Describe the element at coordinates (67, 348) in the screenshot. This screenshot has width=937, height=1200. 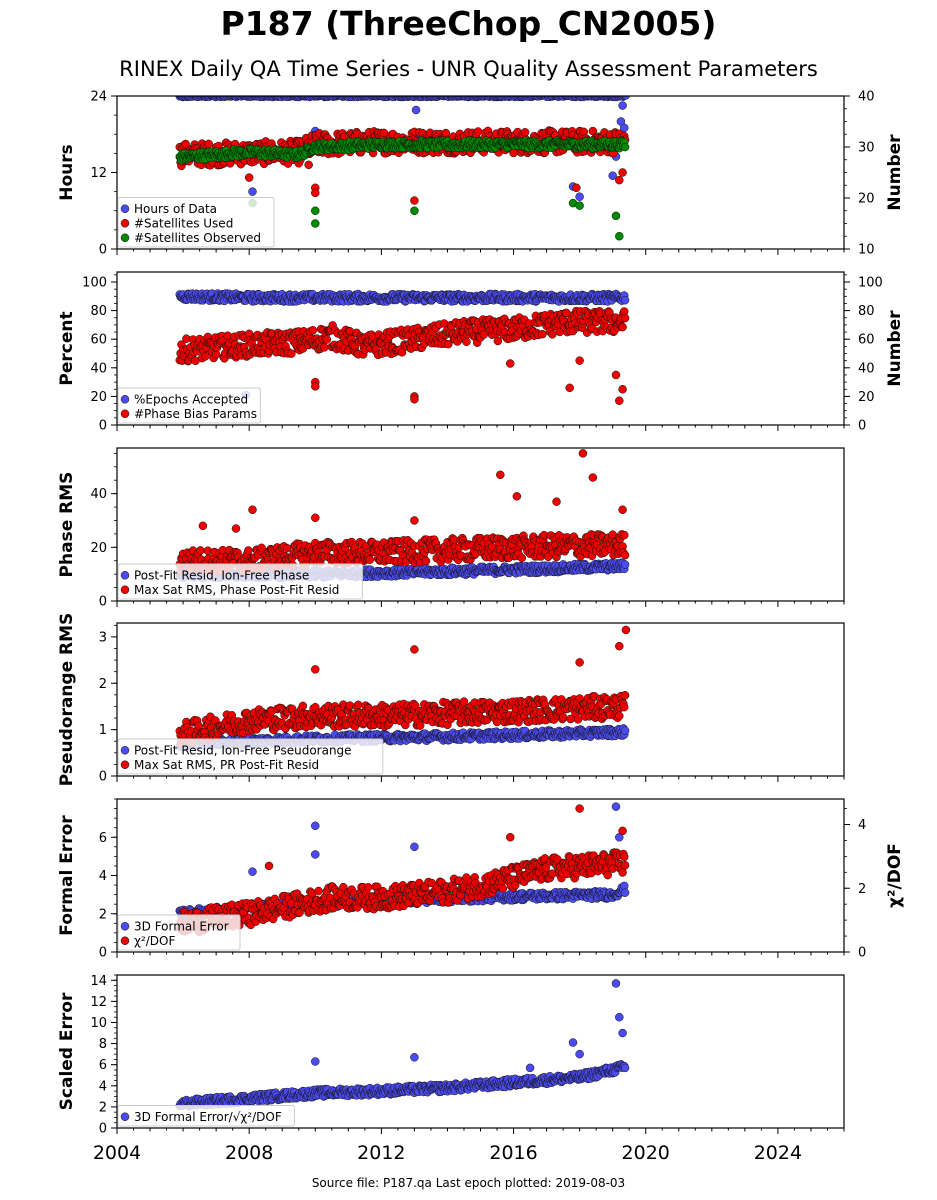
I see `y-axis-label: Percent` at that location.